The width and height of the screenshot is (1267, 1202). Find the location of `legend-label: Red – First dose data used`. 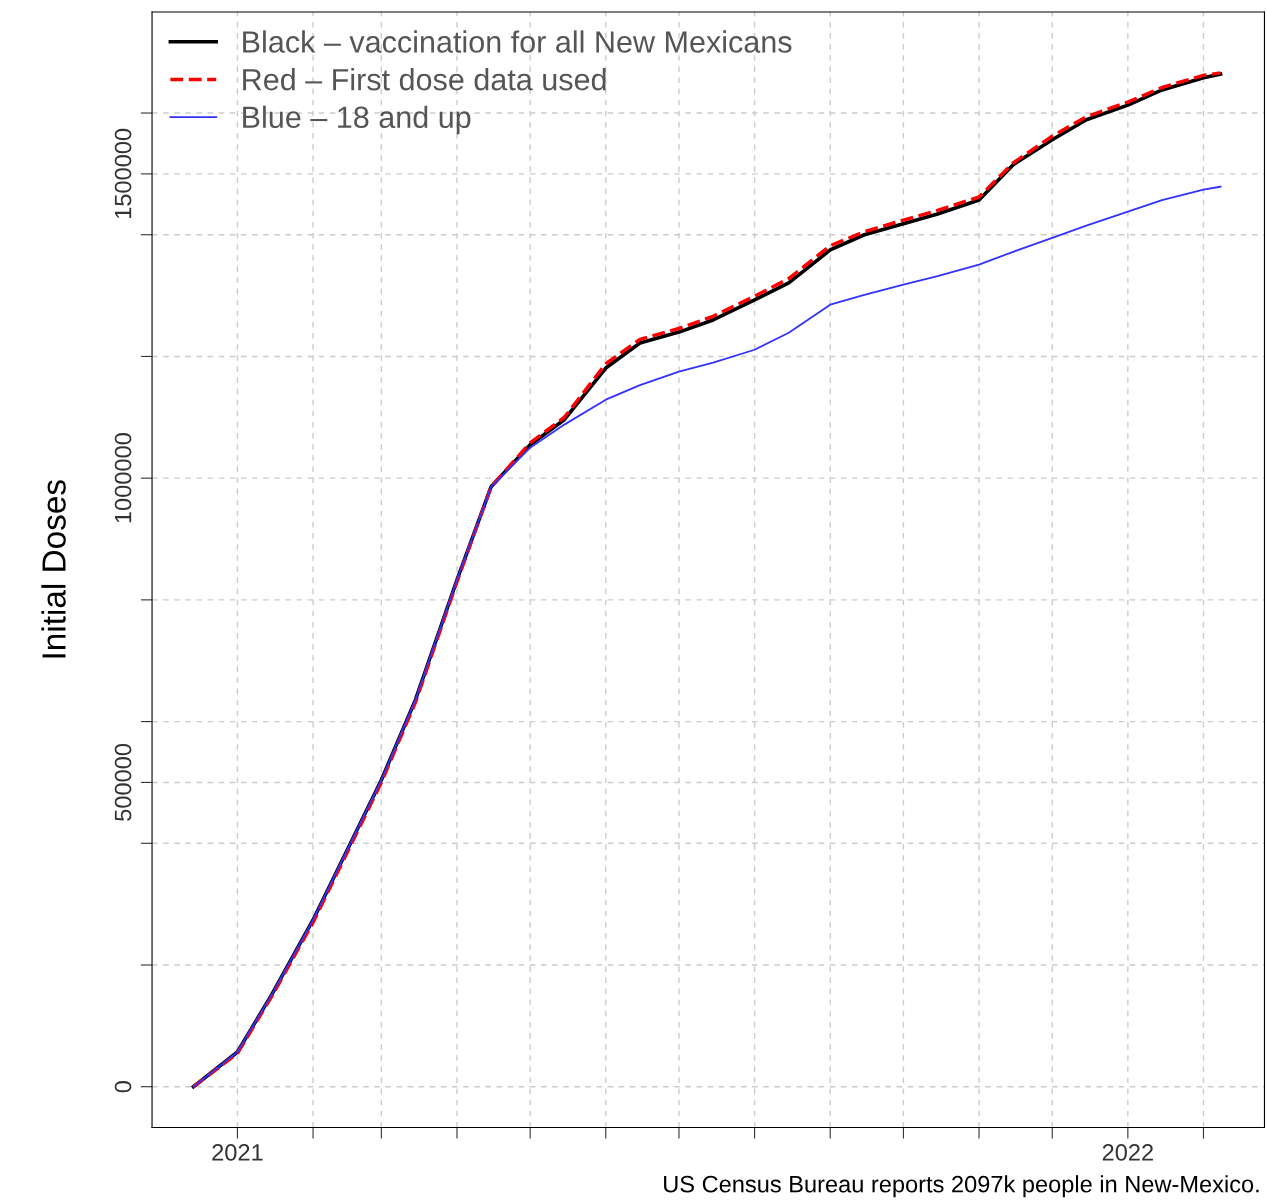

legend-label: Red – First dose data used is located at coordinates (424, 79).